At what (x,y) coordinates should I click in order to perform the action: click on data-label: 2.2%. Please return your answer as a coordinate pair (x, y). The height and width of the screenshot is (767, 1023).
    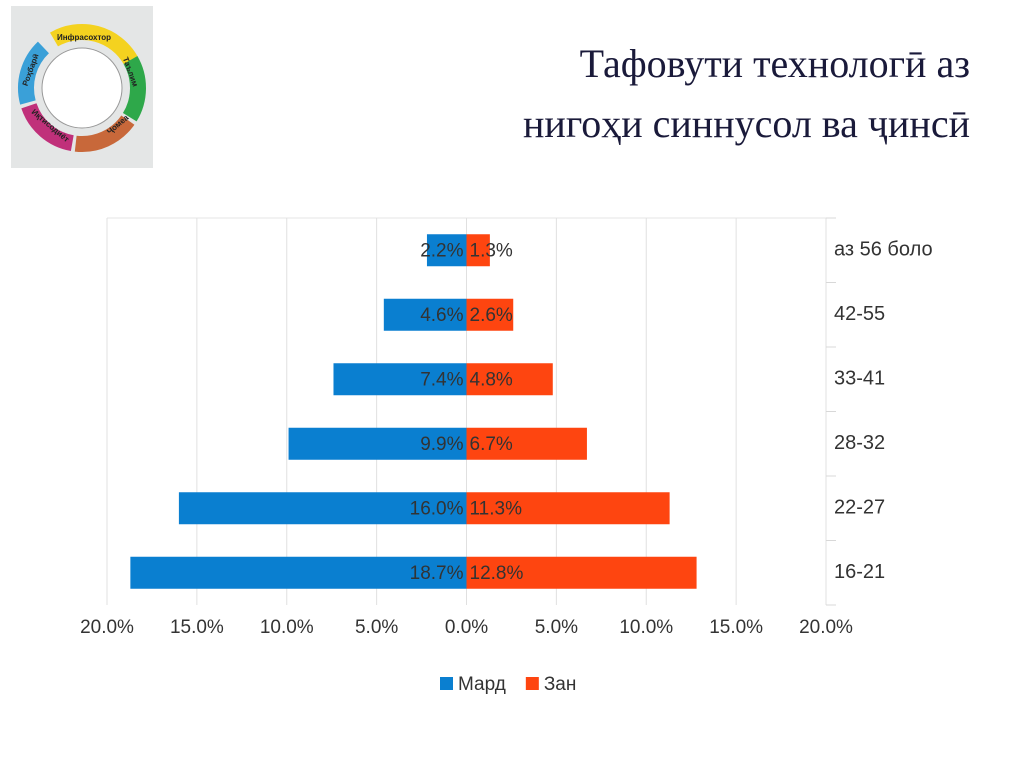
    Looking at the image, I should click on (441, 250).